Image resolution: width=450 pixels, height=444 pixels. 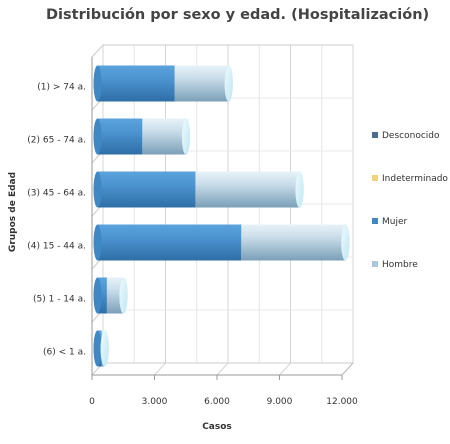 What do you see at coordinates (56, 247) in the screenshot?
I see `category-label: (4) 15 - 44 a.` at bounding box center [56, 247].